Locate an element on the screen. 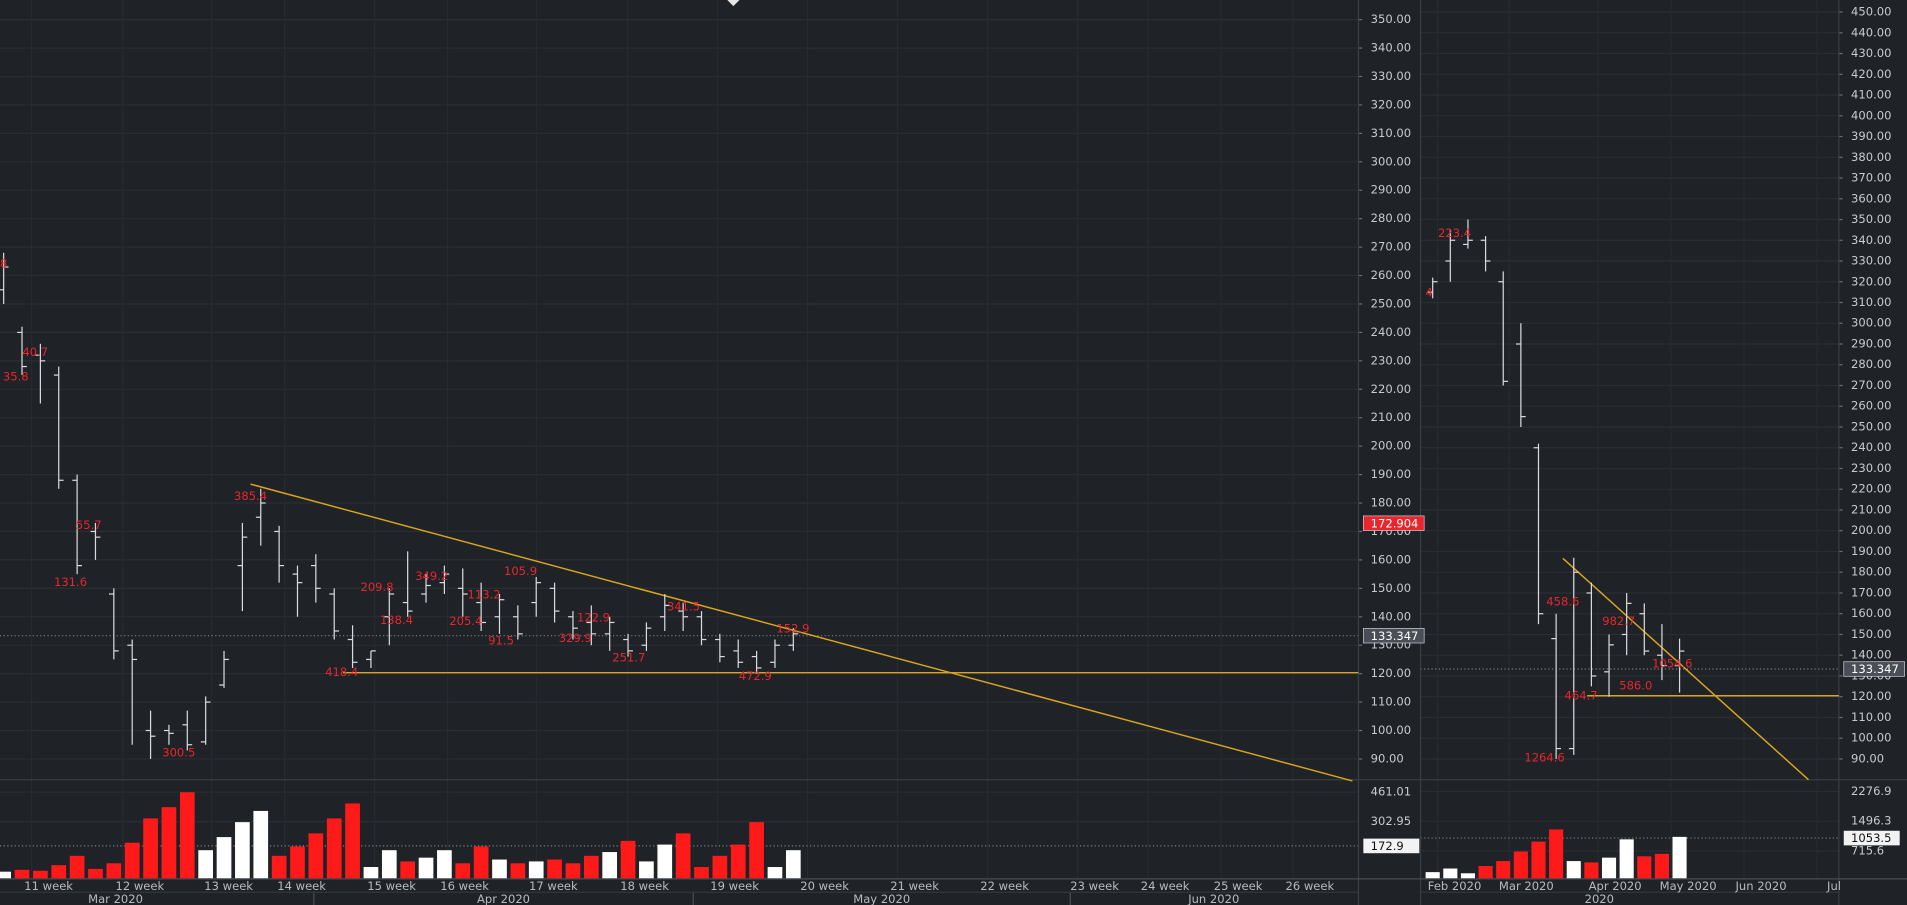 The height and width of the screenshot is (905, 1907). time-label: Apr 2020 is located at coordinates (1615, 886).